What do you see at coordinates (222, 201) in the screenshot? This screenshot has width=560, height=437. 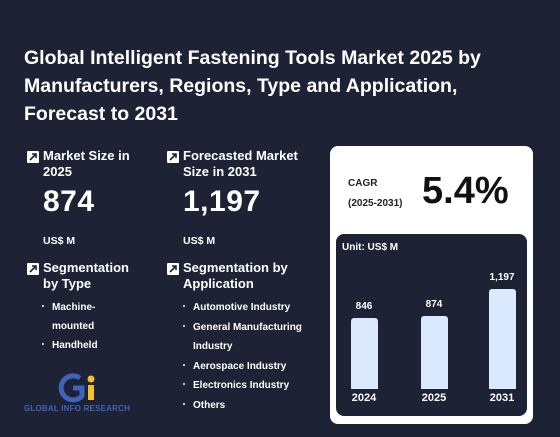 I see `forecast-value: 1,197` at bounding box center [222, 201].